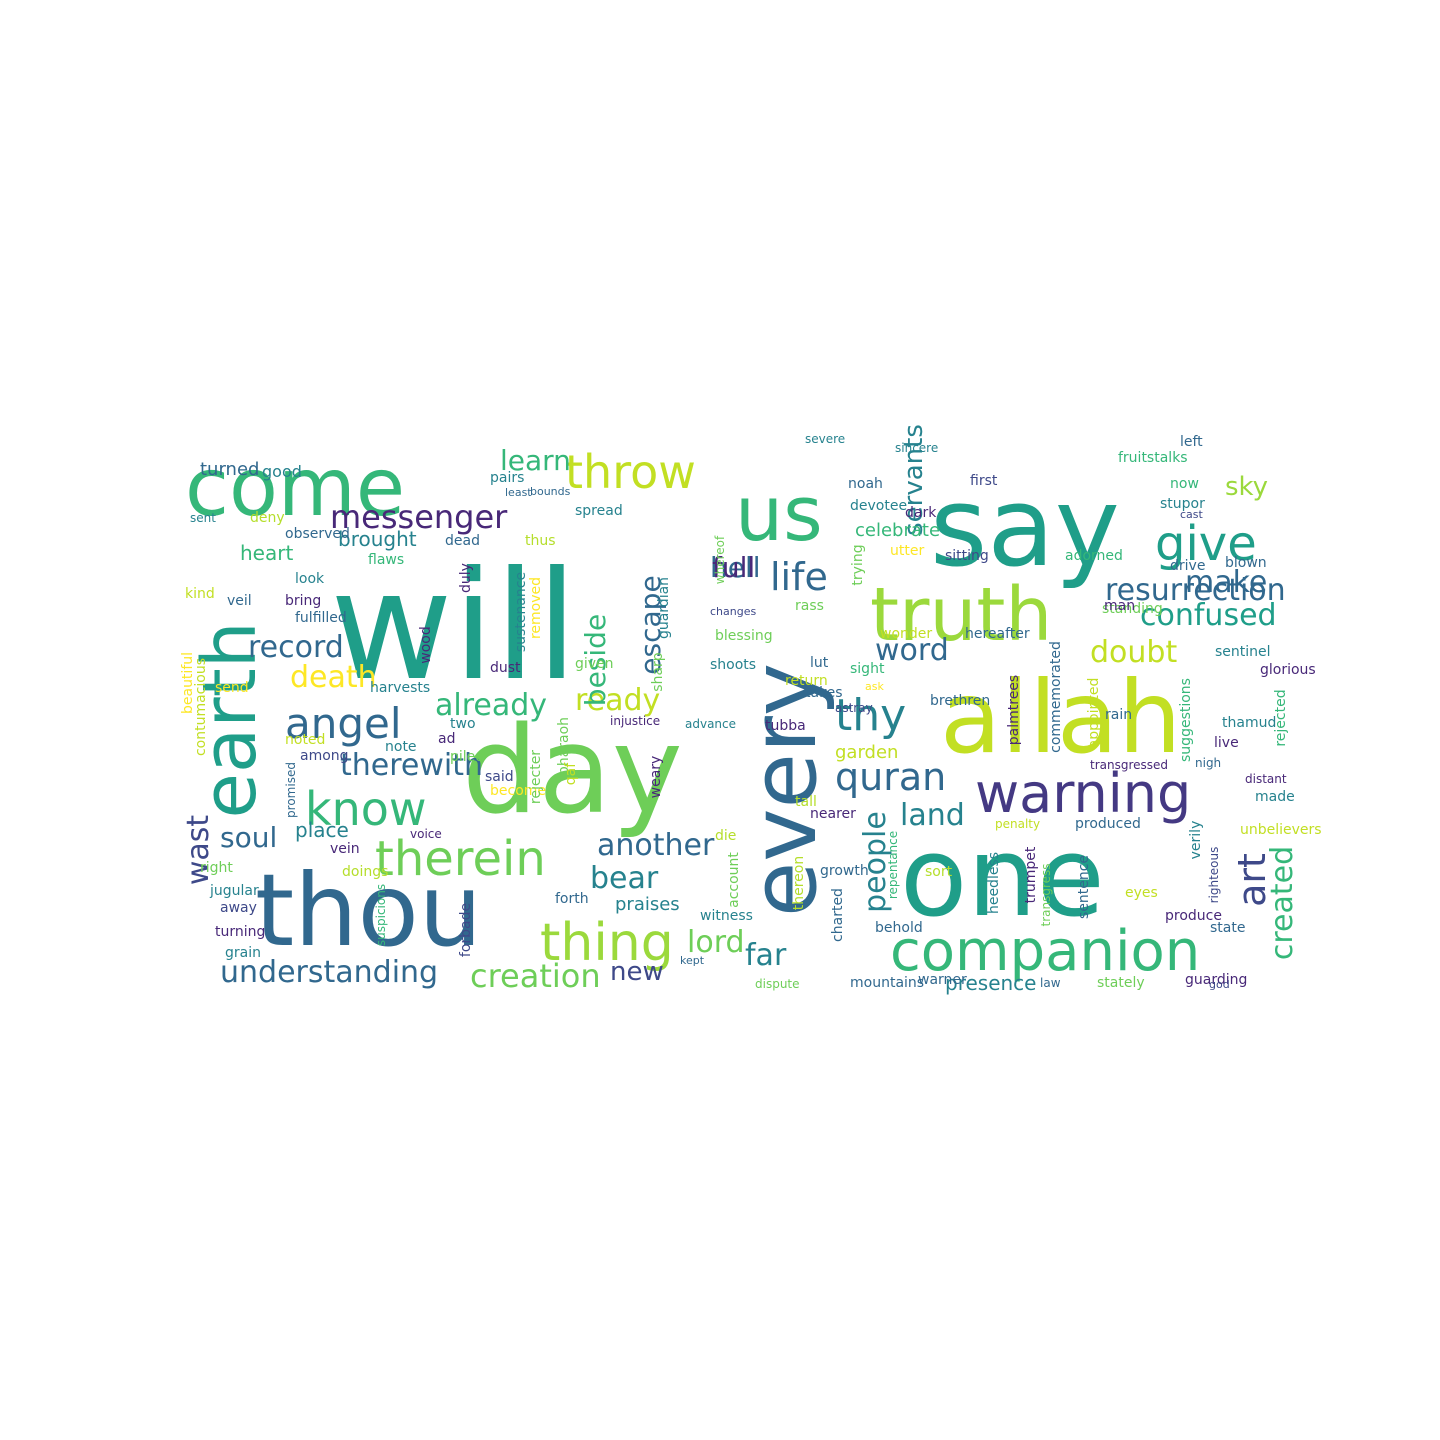 The image size is (1440, 1440). What do you see at coordinates (960, 701) in the screenshot?
I see `word-brethren: brethren` at bounding box center [960, 701].